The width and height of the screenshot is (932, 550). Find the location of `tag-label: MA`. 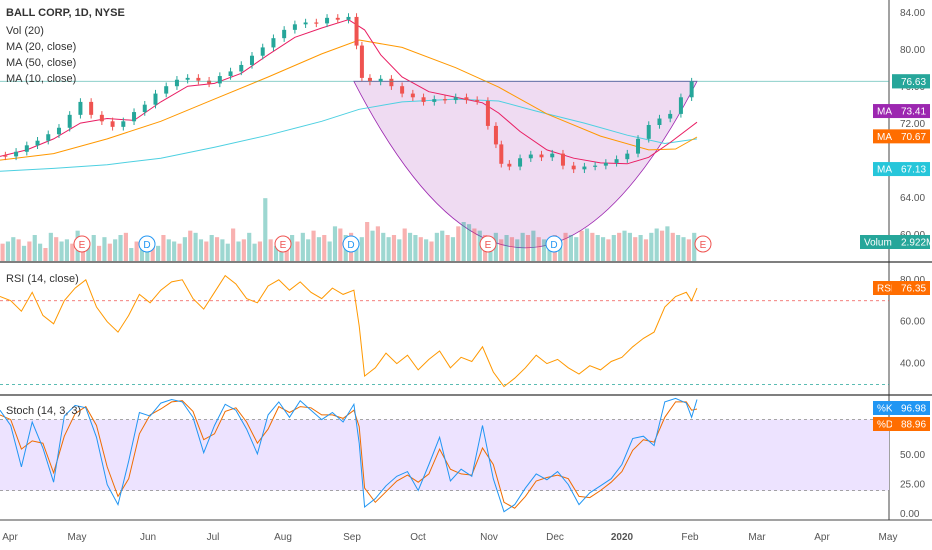

tag-label: MA is located at coordinates (884, 170).